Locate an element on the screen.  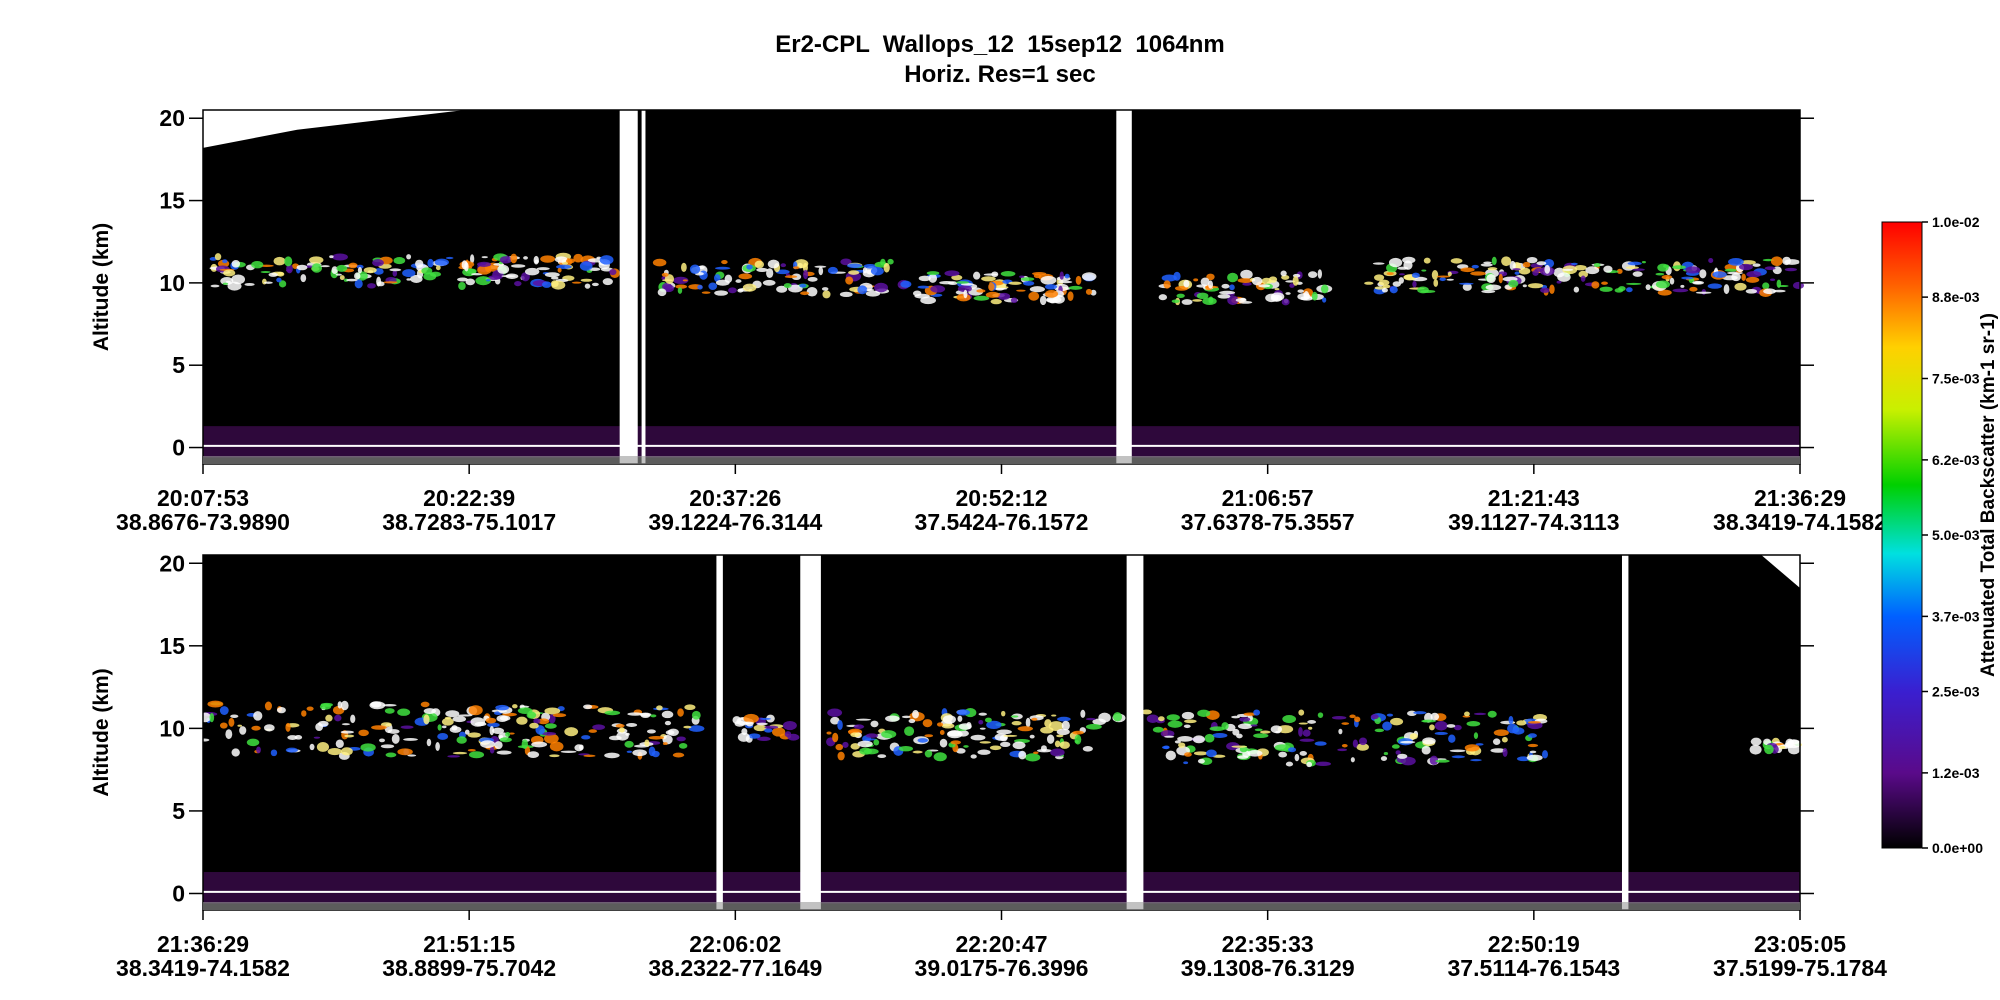
x-tick-time: 21:06:57 is located at coordinates (1268, 498).